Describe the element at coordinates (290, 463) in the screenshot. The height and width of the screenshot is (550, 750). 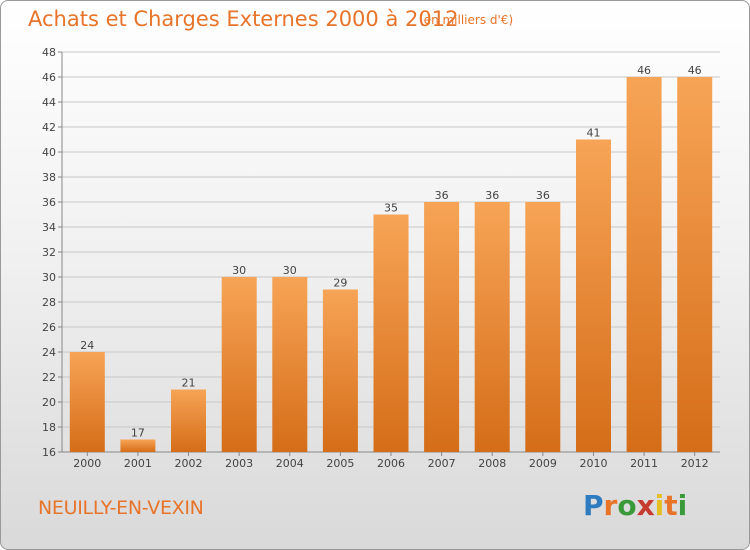
I see `x-tick-label-2004: 2004` at that location.